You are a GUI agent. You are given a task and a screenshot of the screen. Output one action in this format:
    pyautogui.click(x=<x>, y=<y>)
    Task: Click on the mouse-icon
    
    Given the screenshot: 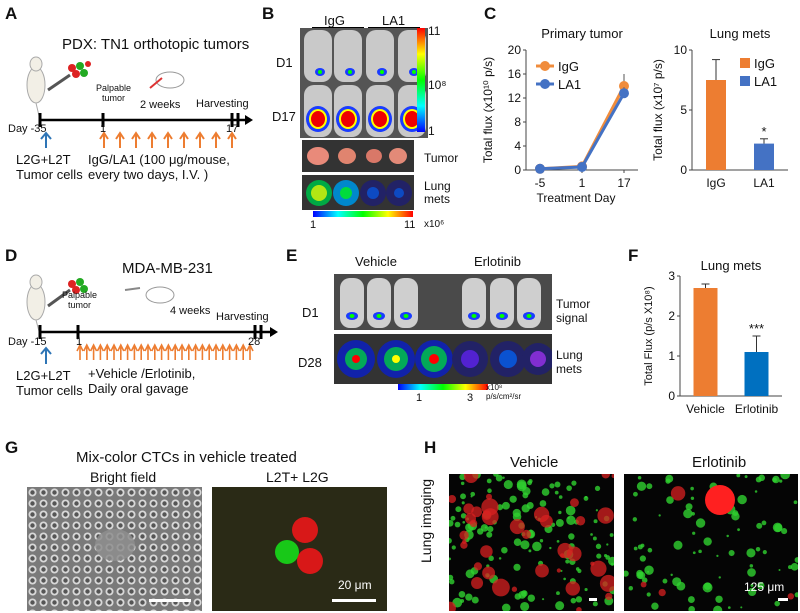 What is the action you would take?
    pyautogui.click(x=36, y=88)
    